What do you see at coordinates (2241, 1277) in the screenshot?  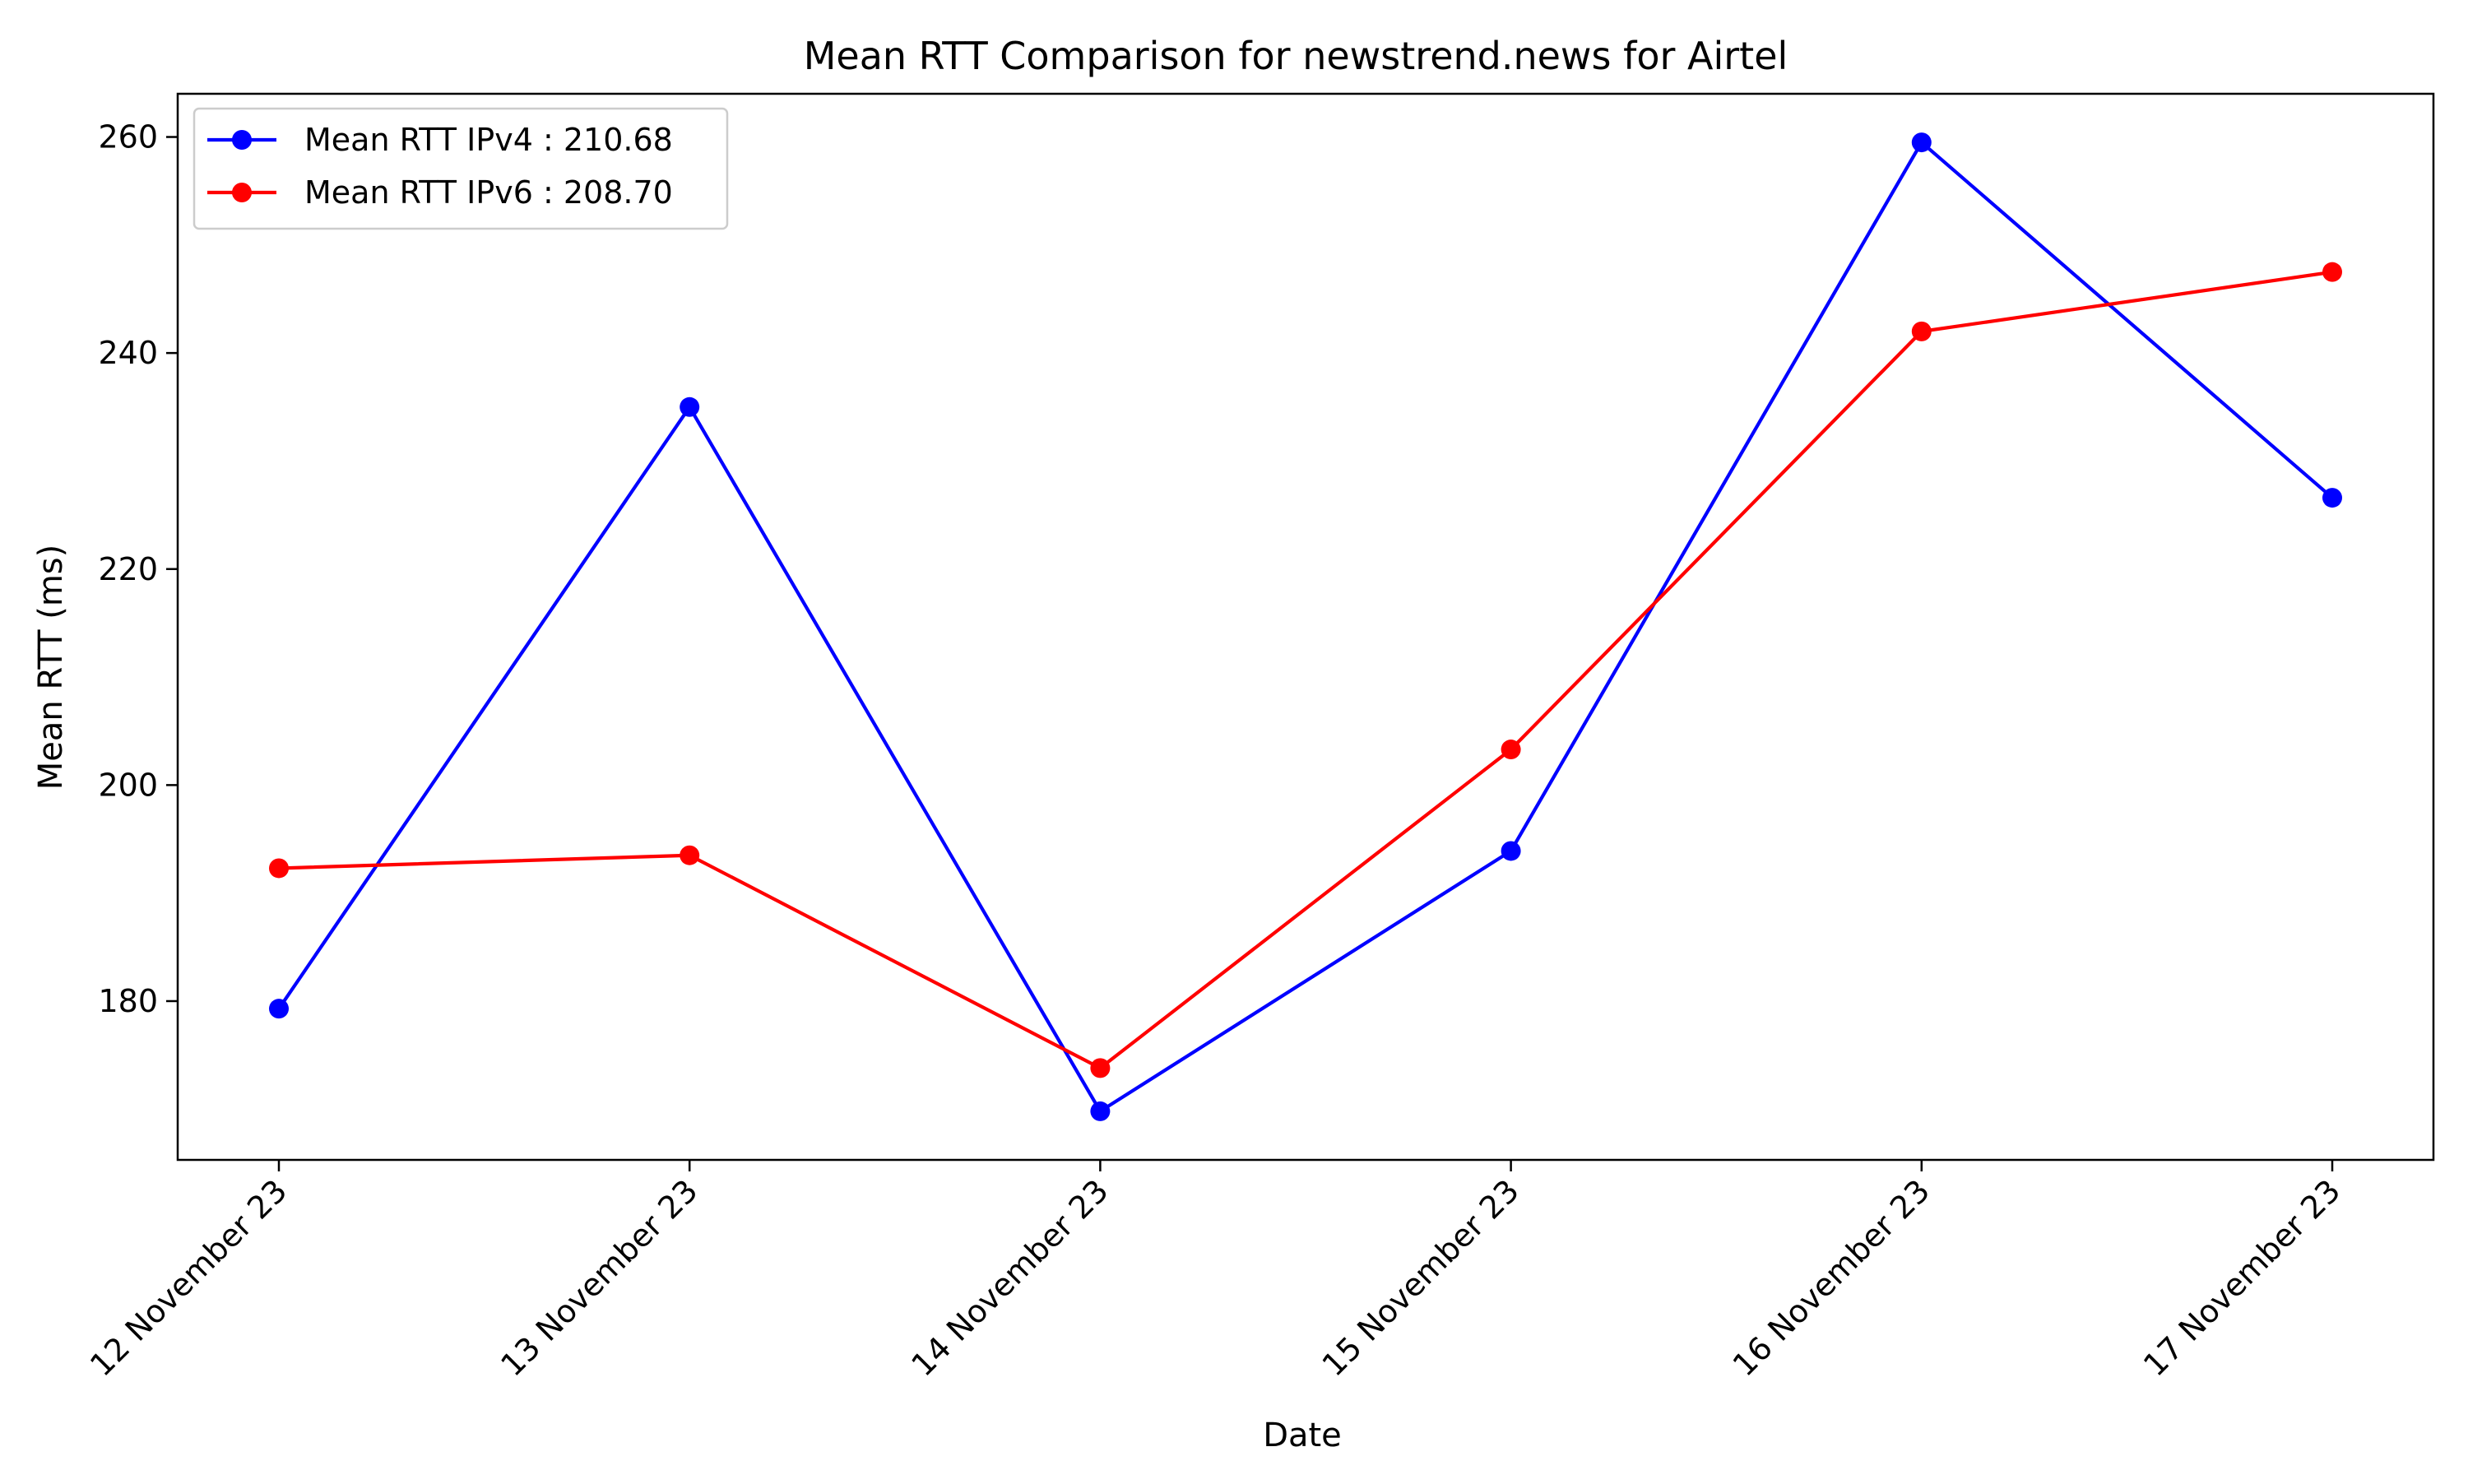 I see `x-tick-label: 17 November 23` at bounding box center [2241, 1277].